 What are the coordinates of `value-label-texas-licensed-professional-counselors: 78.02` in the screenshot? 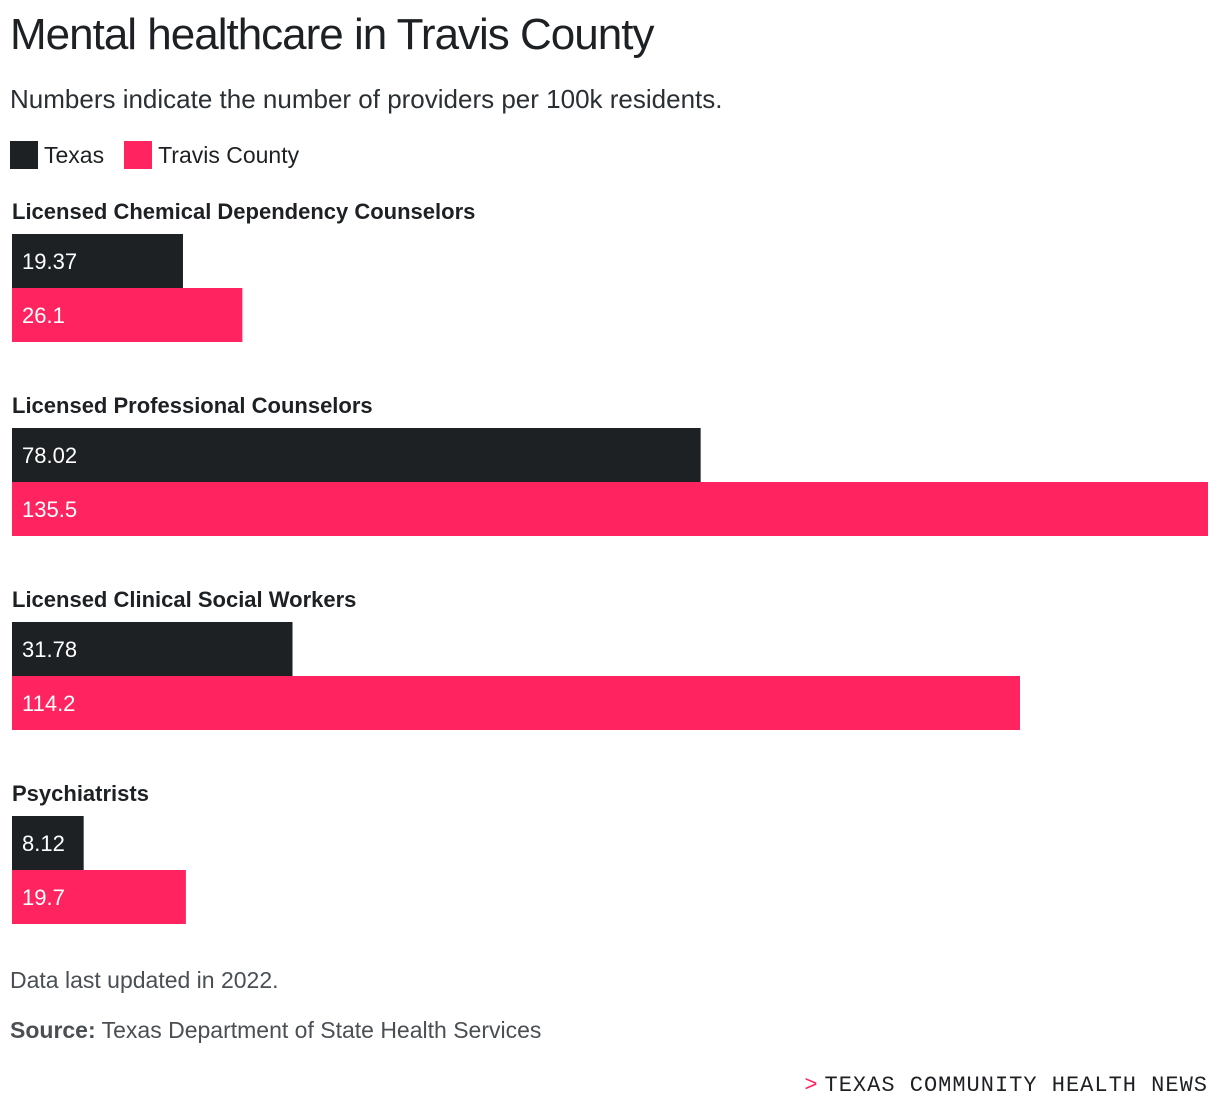 It's located at (49, 455).